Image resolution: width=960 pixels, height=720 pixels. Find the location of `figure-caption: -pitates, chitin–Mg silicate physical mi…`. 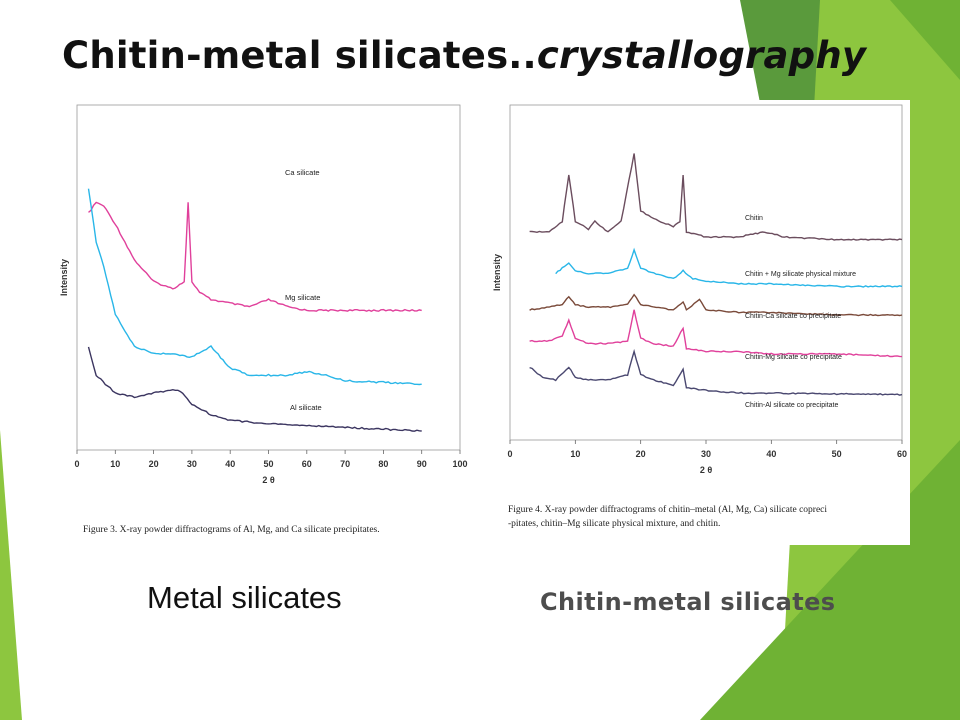

figure-caption: -pitates, chitin–Mg silicate physical mi… is located at coordinates (614, 524).